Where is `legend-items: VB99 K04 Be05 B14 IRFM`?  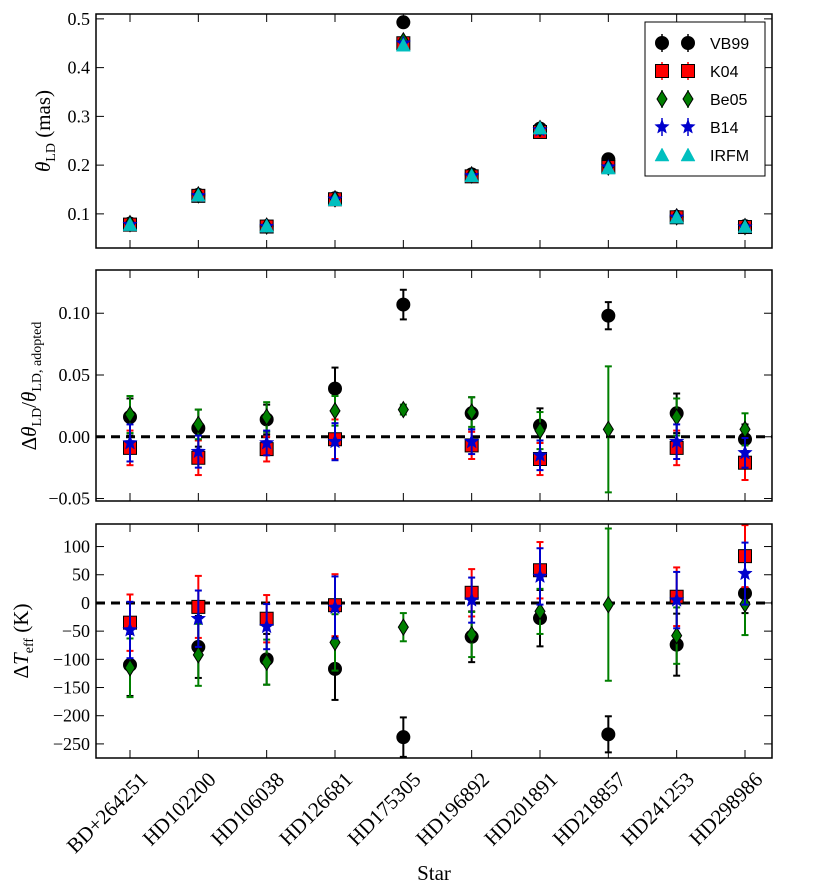
legend-items: VB99 K04 Be05 B14 IRFM is located at coordinates (701, 99).